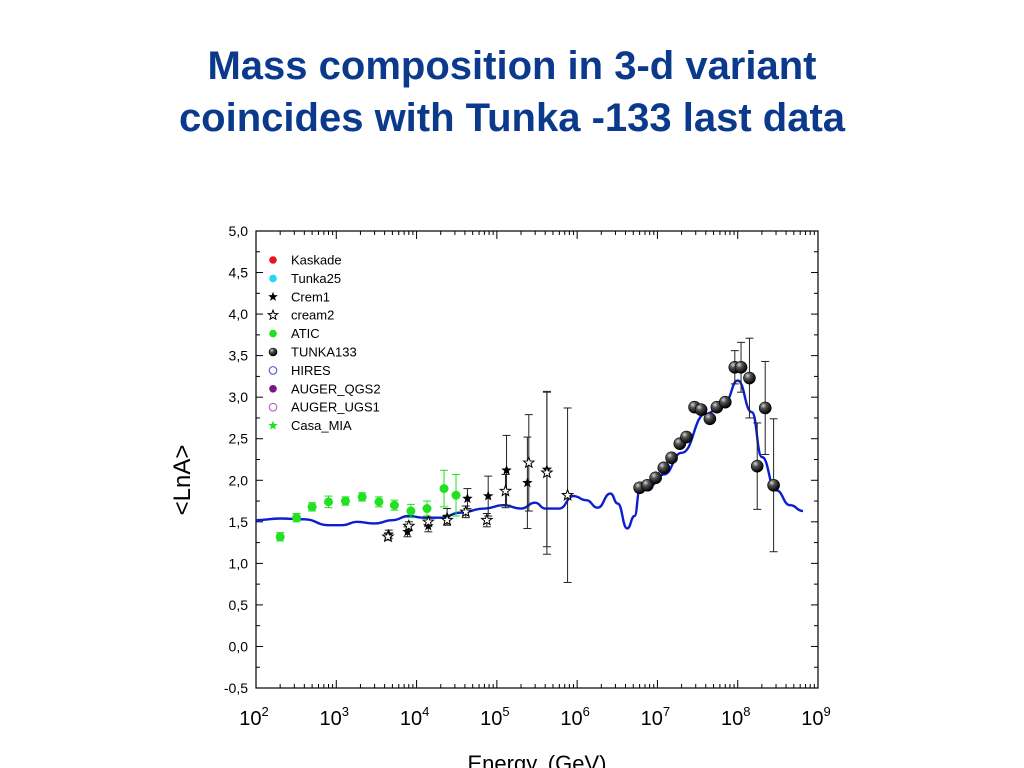 The height and width of the screenshot is (768, 1024). What do you see at coordinates (312, 315) in the screenshot?
I see `legend-label-cream2: cream2` at bounding box center [312, 315].